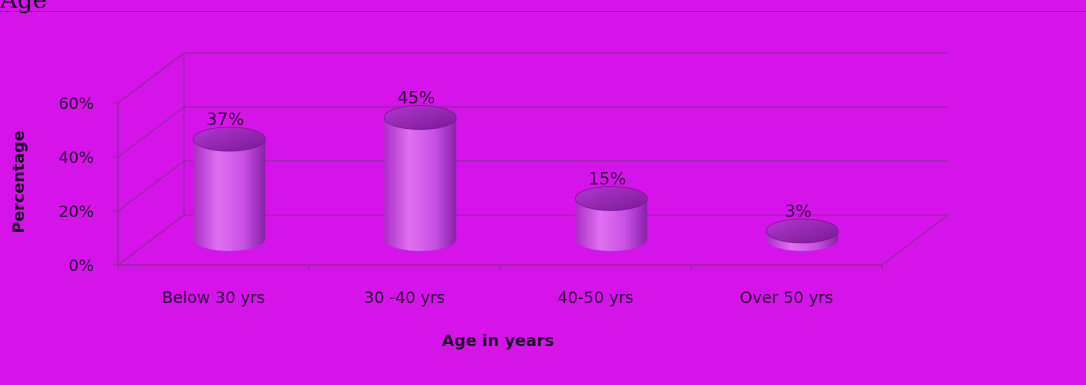  Describe the element at coordinates (607, 180) in the screenshot. I see `value-label: 15%` at that location.